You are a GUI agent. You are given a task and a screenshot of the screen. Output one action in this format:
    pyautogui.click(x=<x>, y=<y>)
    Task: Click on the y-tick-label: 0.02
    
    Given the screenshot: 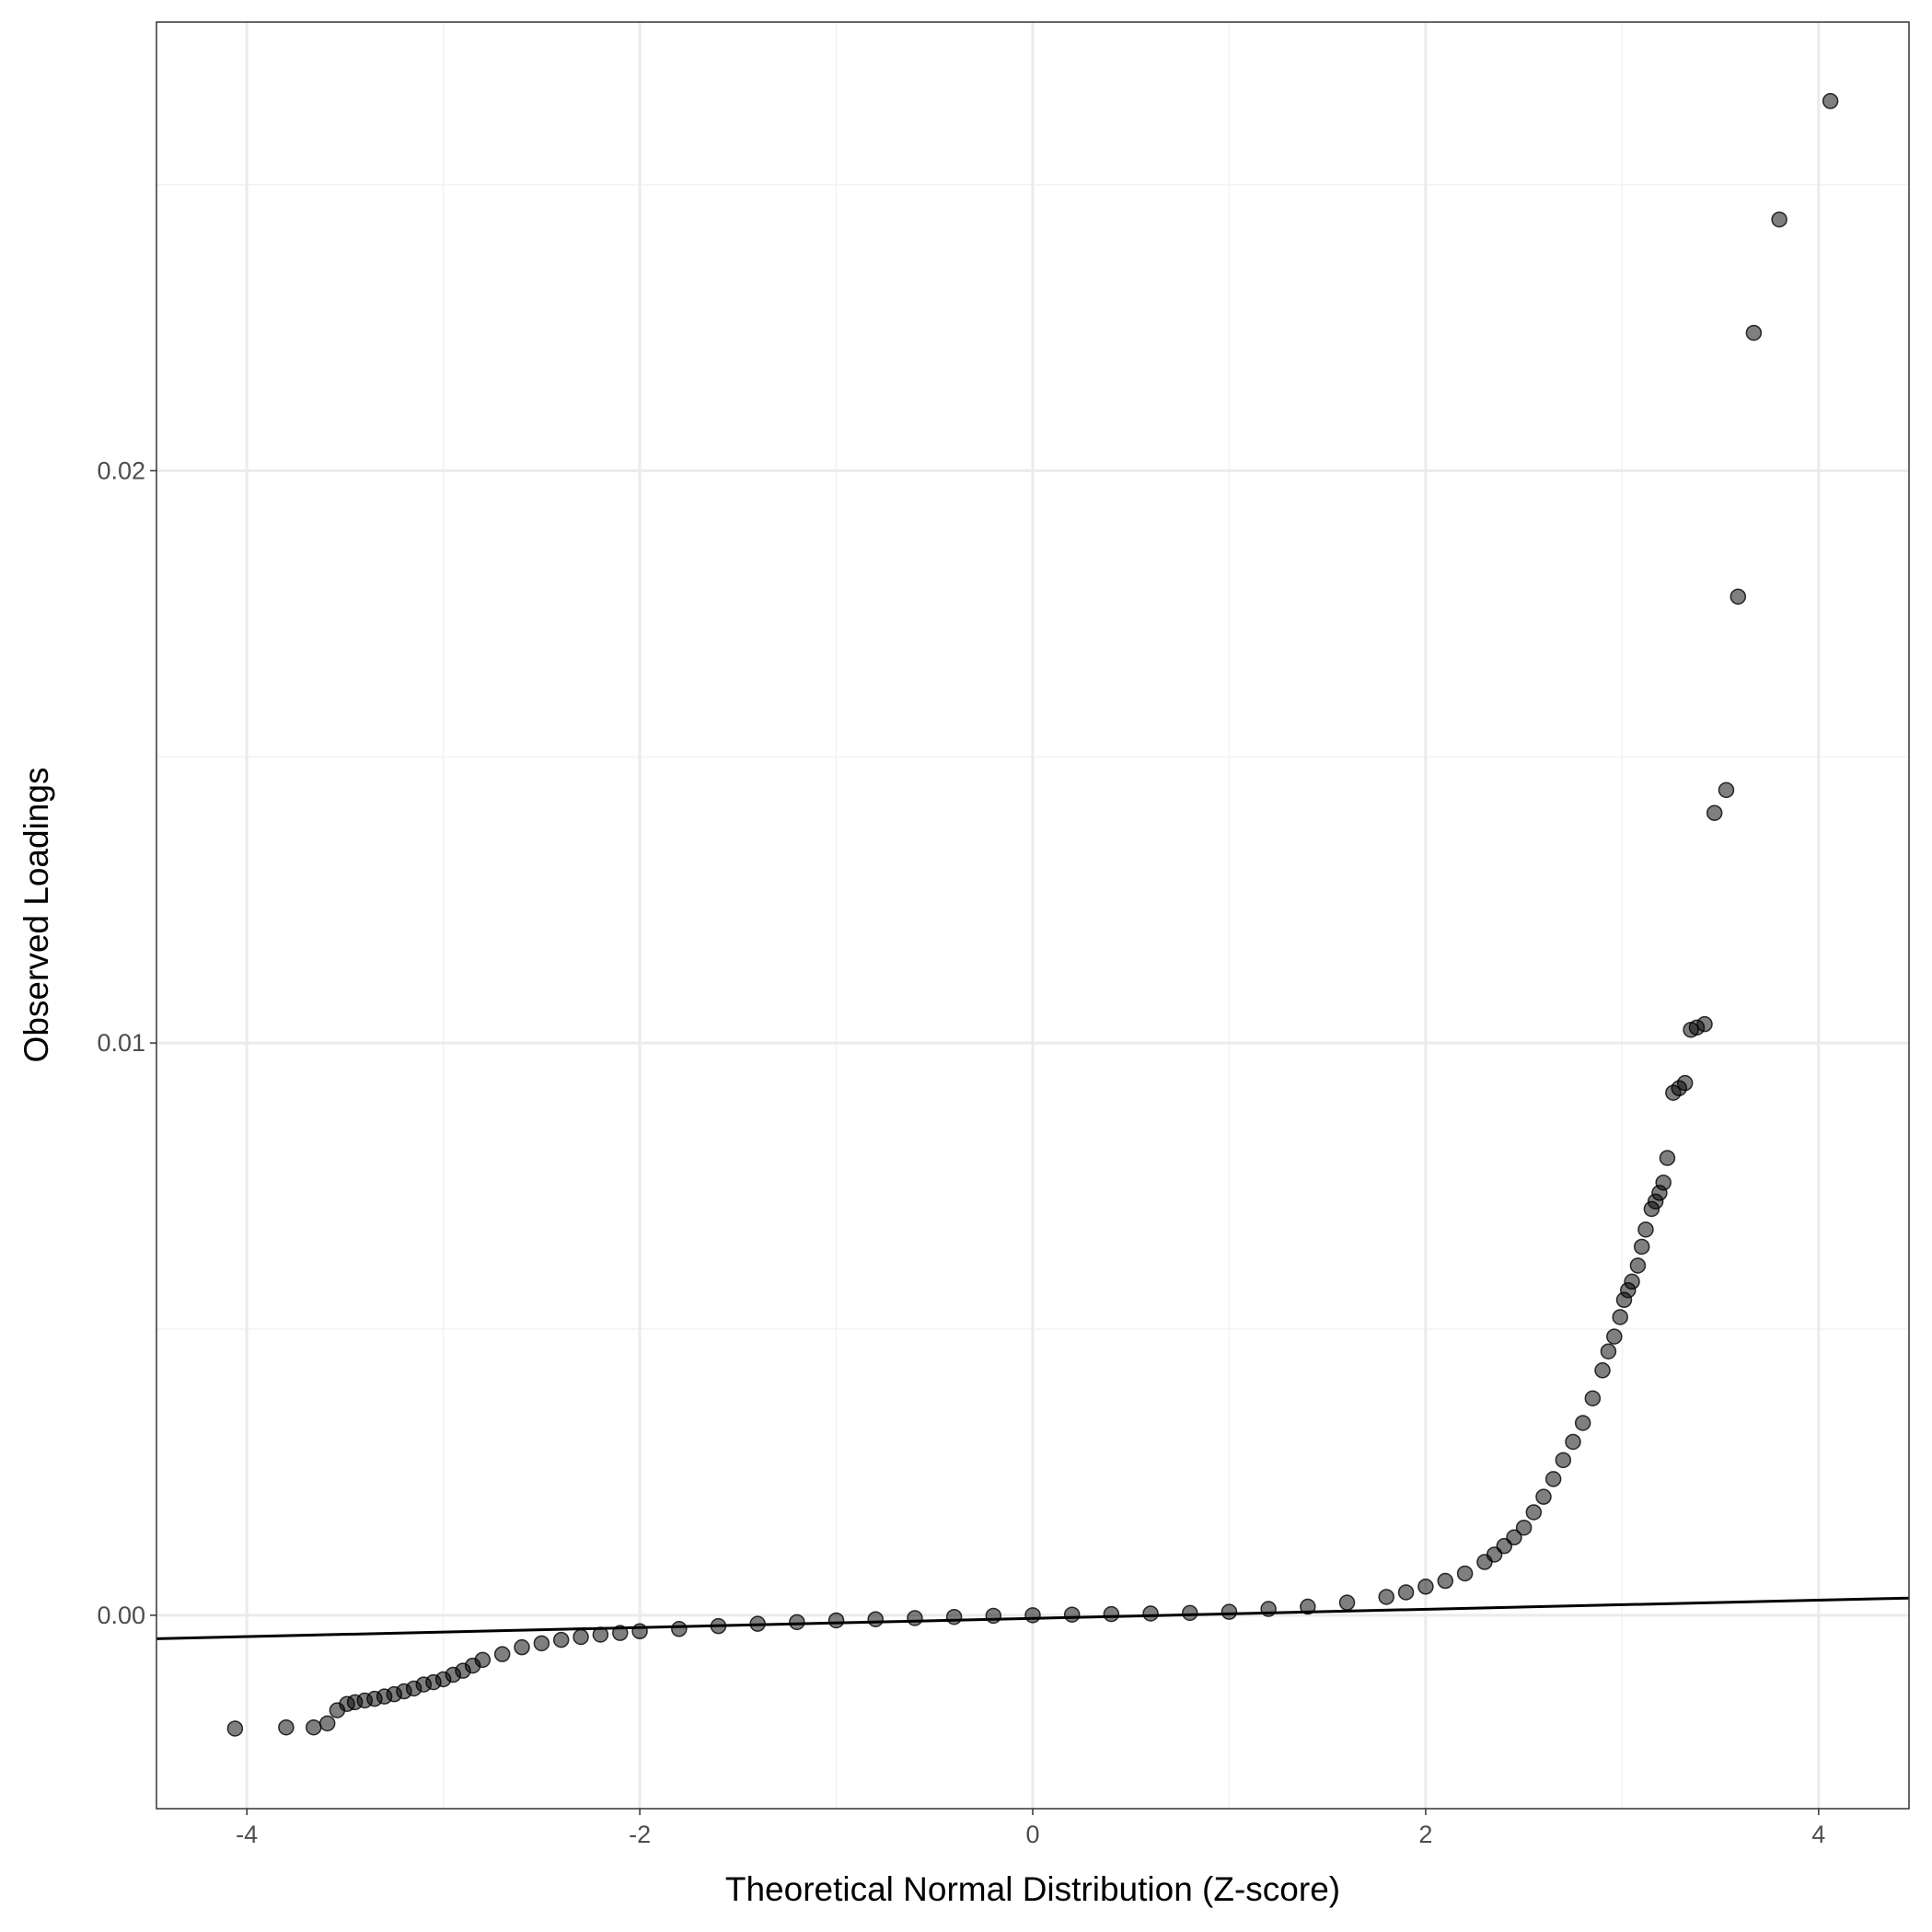 What is the action you would take?
    pyautogui.click(x=121, y=471)
    